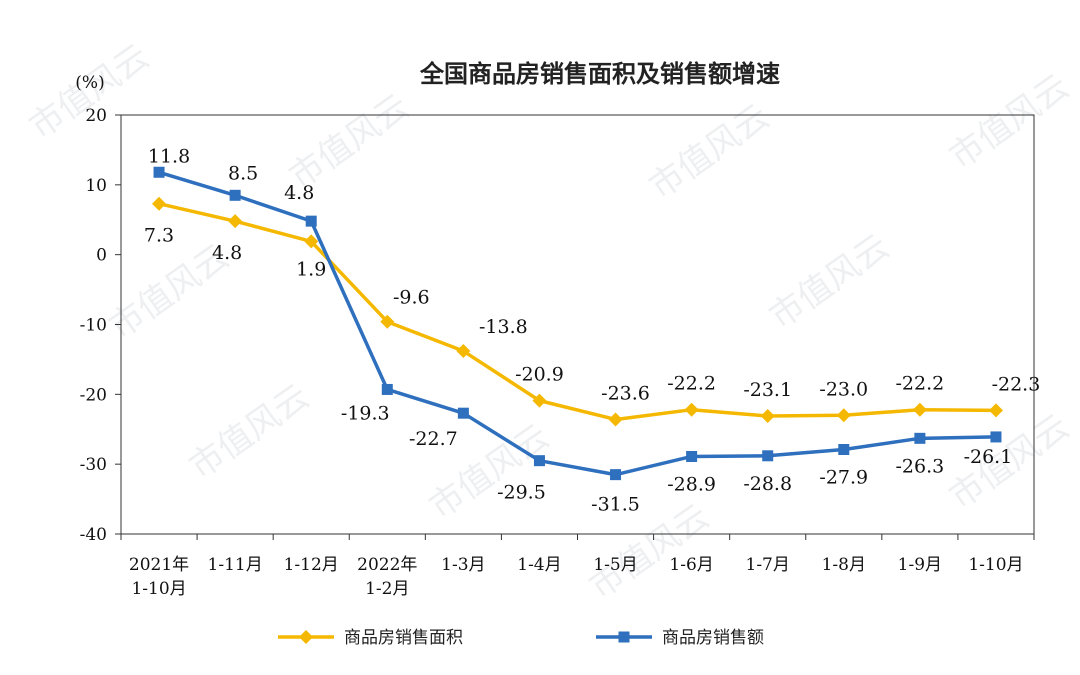 The image size is (1080, 675). I want to click on data-label: -28.9, so click(691, 484).